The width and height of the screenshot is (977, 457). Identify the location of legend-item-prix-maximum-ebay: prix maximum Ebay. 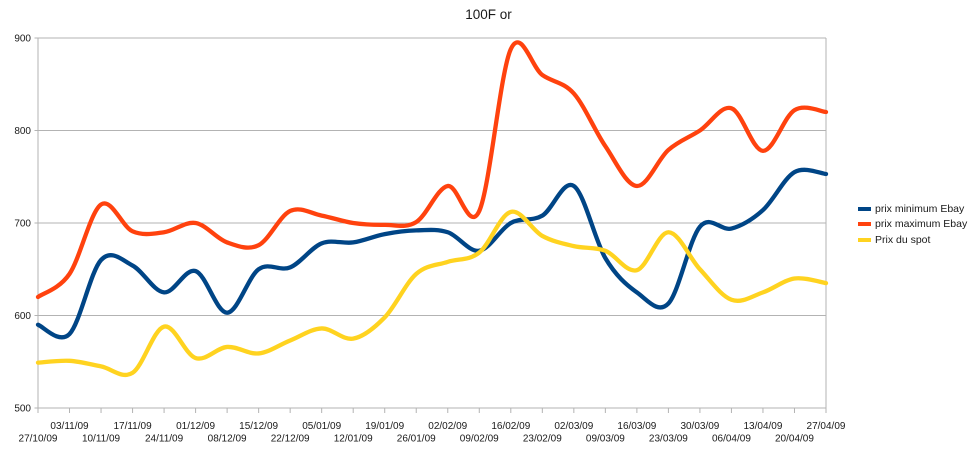
(912, 225).